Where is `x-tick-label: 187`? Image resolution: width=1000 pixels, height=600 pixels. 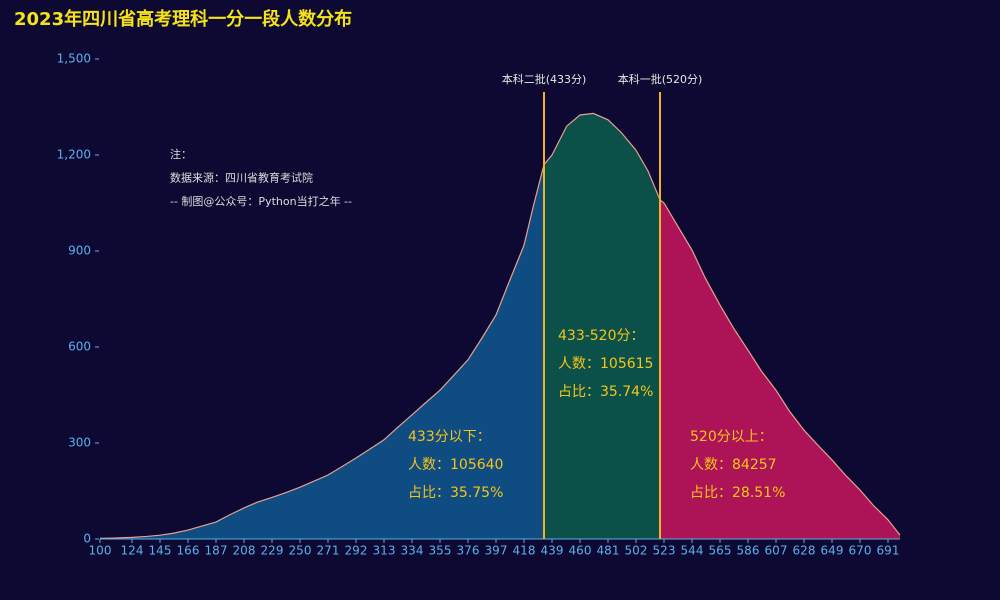 x-tick-label: 187 is located at coordinates (216, 551).